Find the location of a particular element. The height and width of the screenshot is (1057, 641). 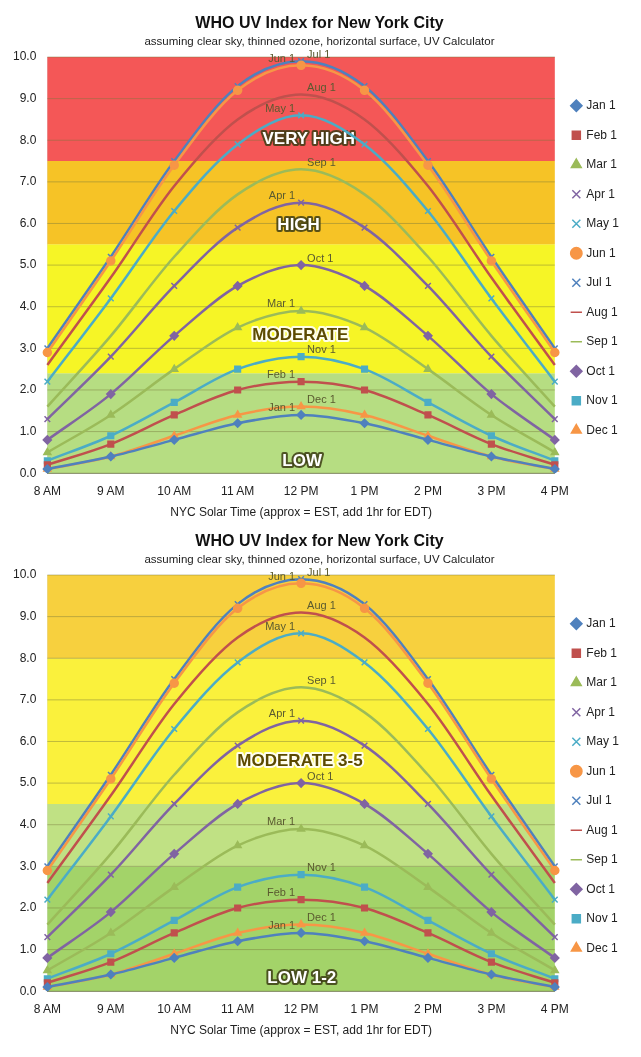

text: Jan 1 is located at coordinates (282, 407).